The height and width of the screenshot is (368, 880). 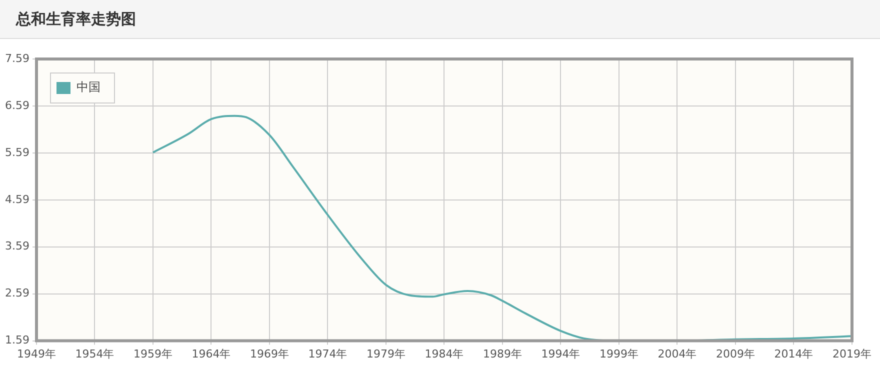 What do you see at coordinates (17, 293) in the screenshot?
I see `y-tick-label: 2.59` at bounding box center [17, 293].